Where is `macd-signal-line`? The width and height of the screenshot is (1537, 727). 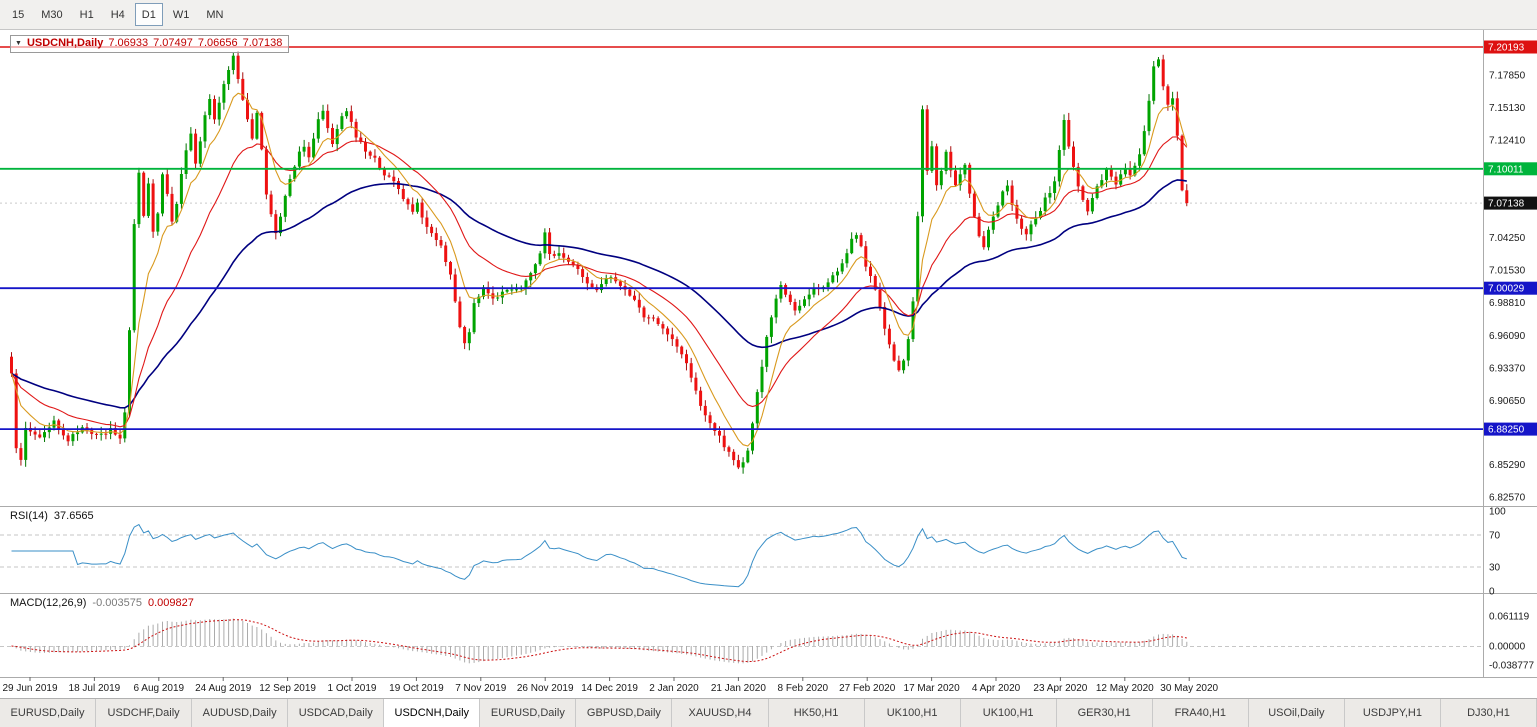
macd-signal-line is located at coordinates (599, 641).